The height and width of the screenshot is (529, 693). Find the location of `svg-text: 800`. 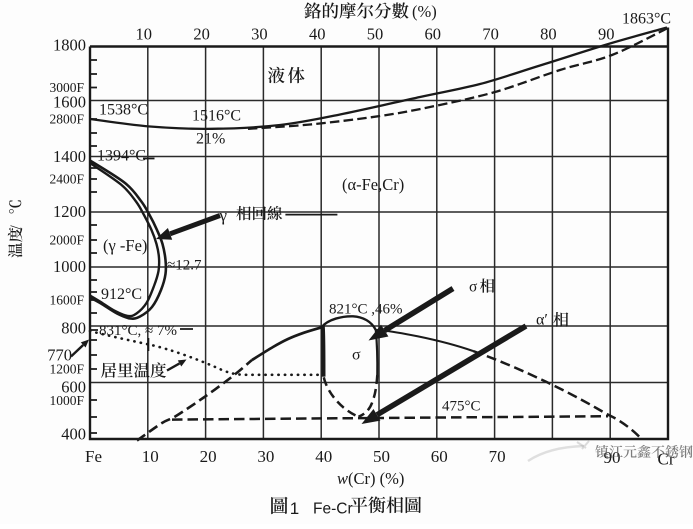

svg-text: 800 is located at coordinates (73, 328).